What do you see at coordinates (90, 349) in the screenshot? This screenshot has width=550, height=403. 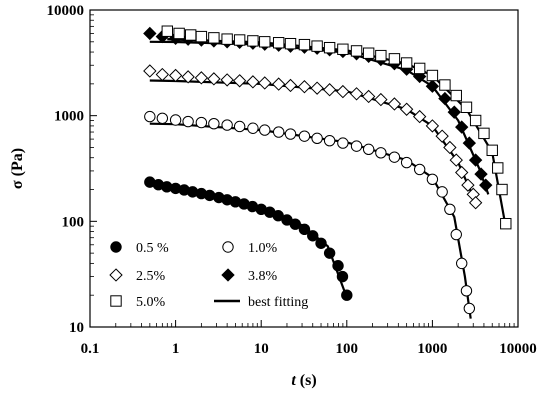 I see `x-tick-label: 0.1` at bounding box center [90, 349].